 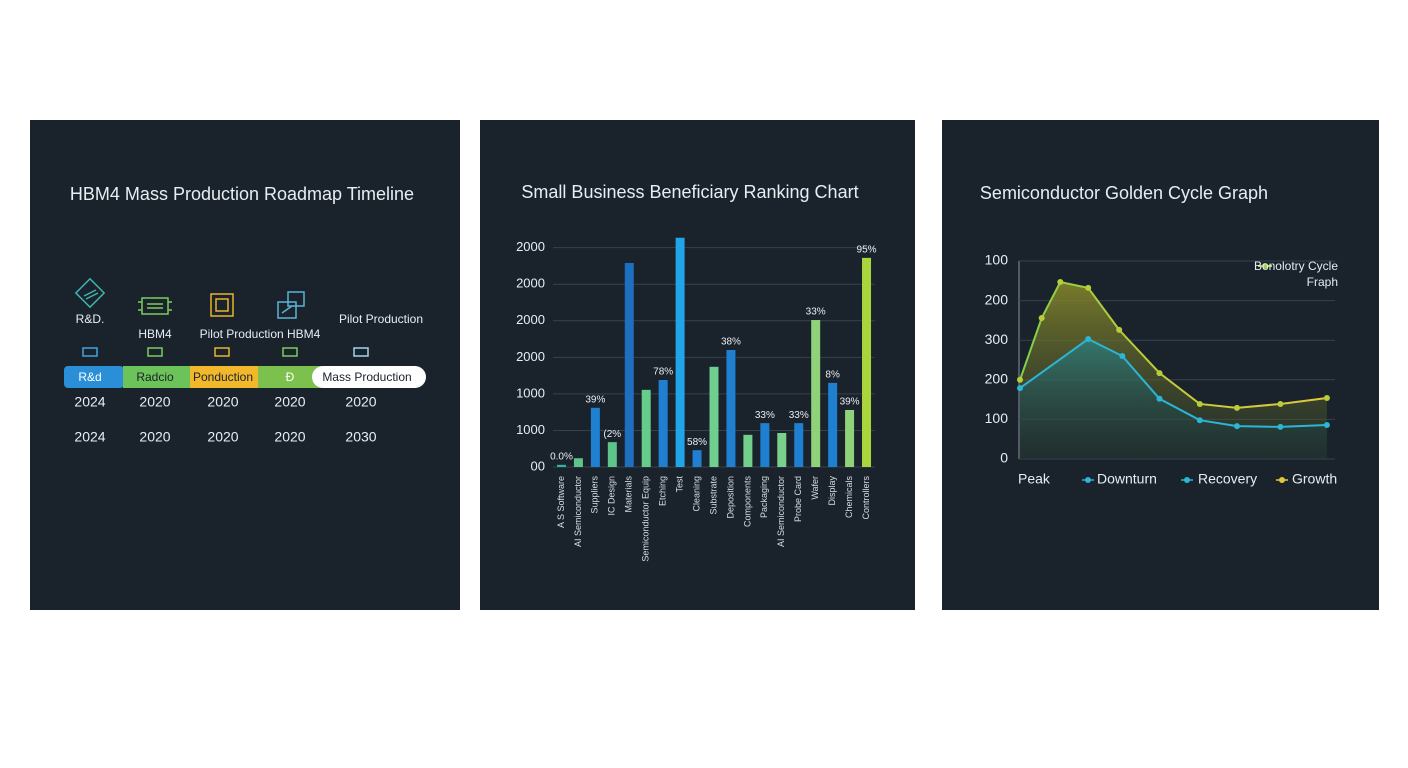 What do you see at coordinates (629, 494) in the screenshot?
I see `x-tick-label: Materials` at bounding box center [629, 494].